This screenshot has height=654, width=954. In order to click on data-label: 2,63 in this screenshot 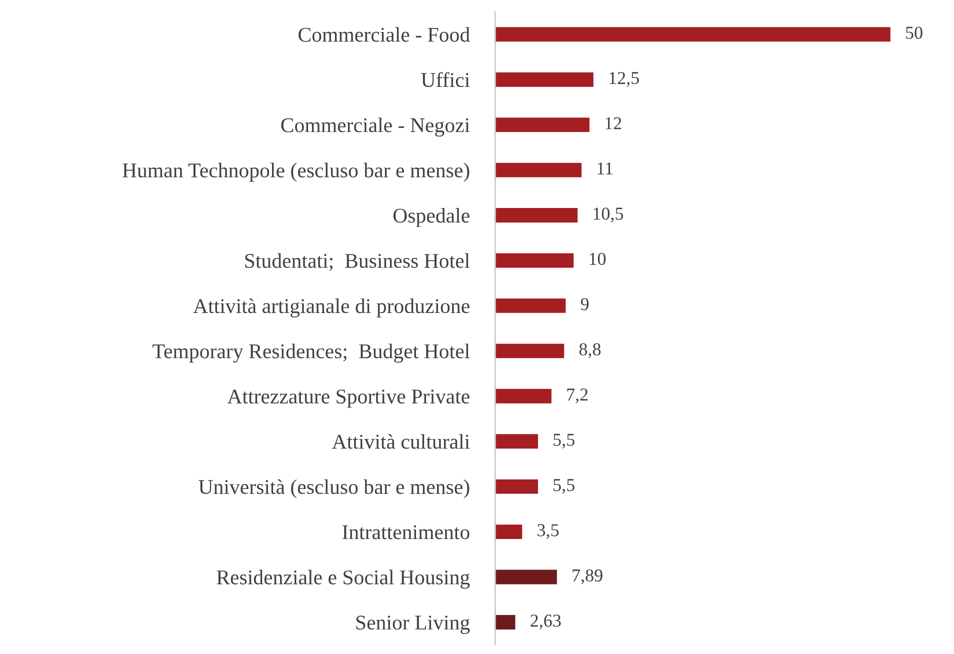, I will do `click(545, 622)`.